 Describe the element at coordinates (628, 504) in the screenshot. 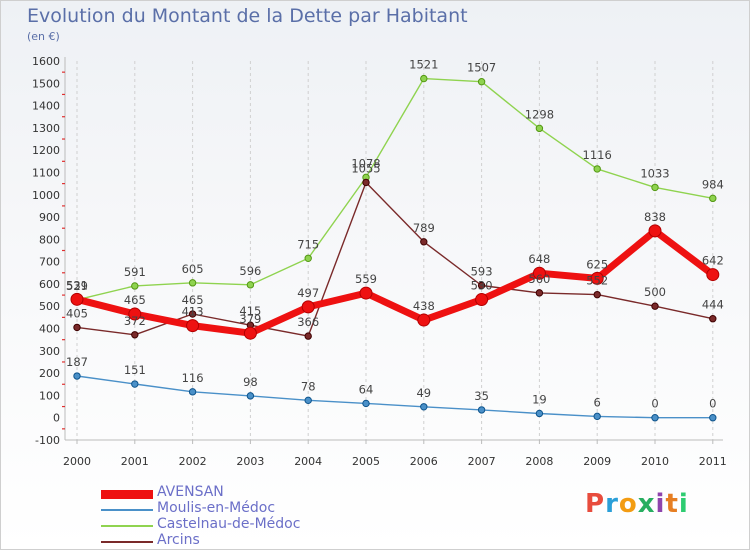

I see `logo-letter: o` at that location.